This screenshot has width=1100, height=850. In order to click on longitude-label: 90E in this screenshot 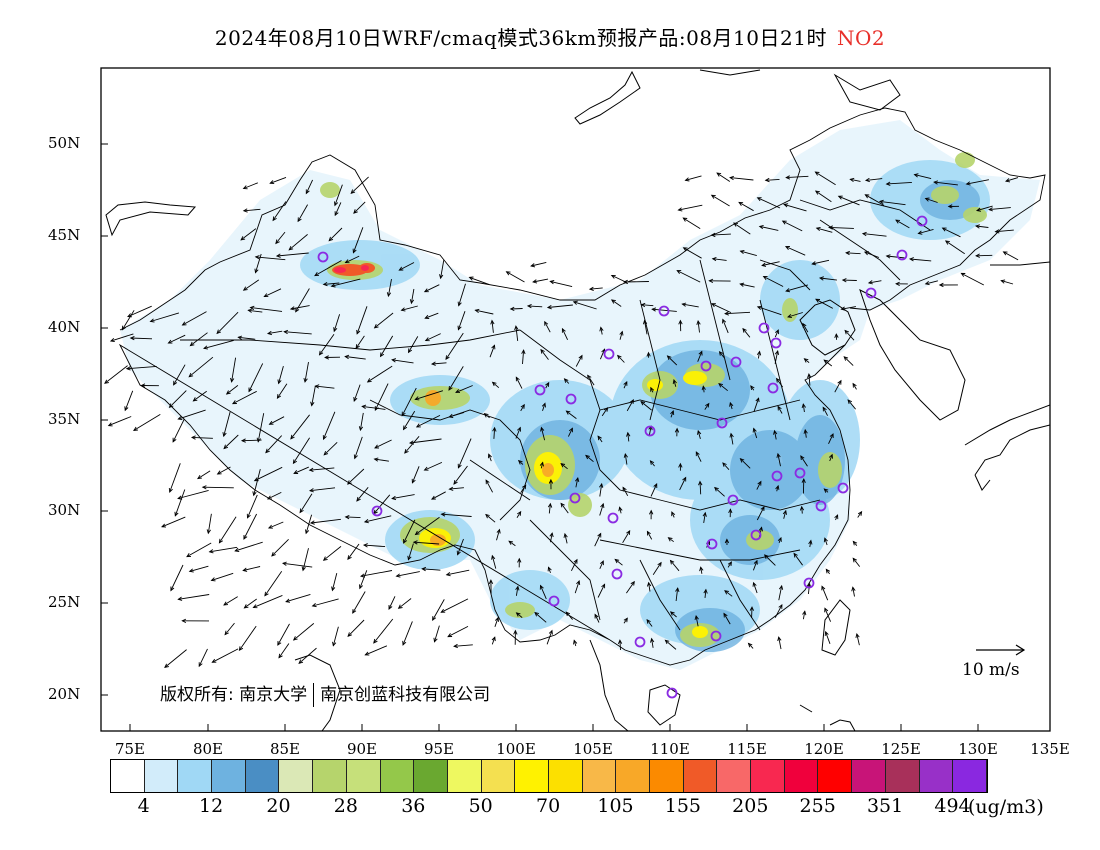, I will do `click(362, 749)`.